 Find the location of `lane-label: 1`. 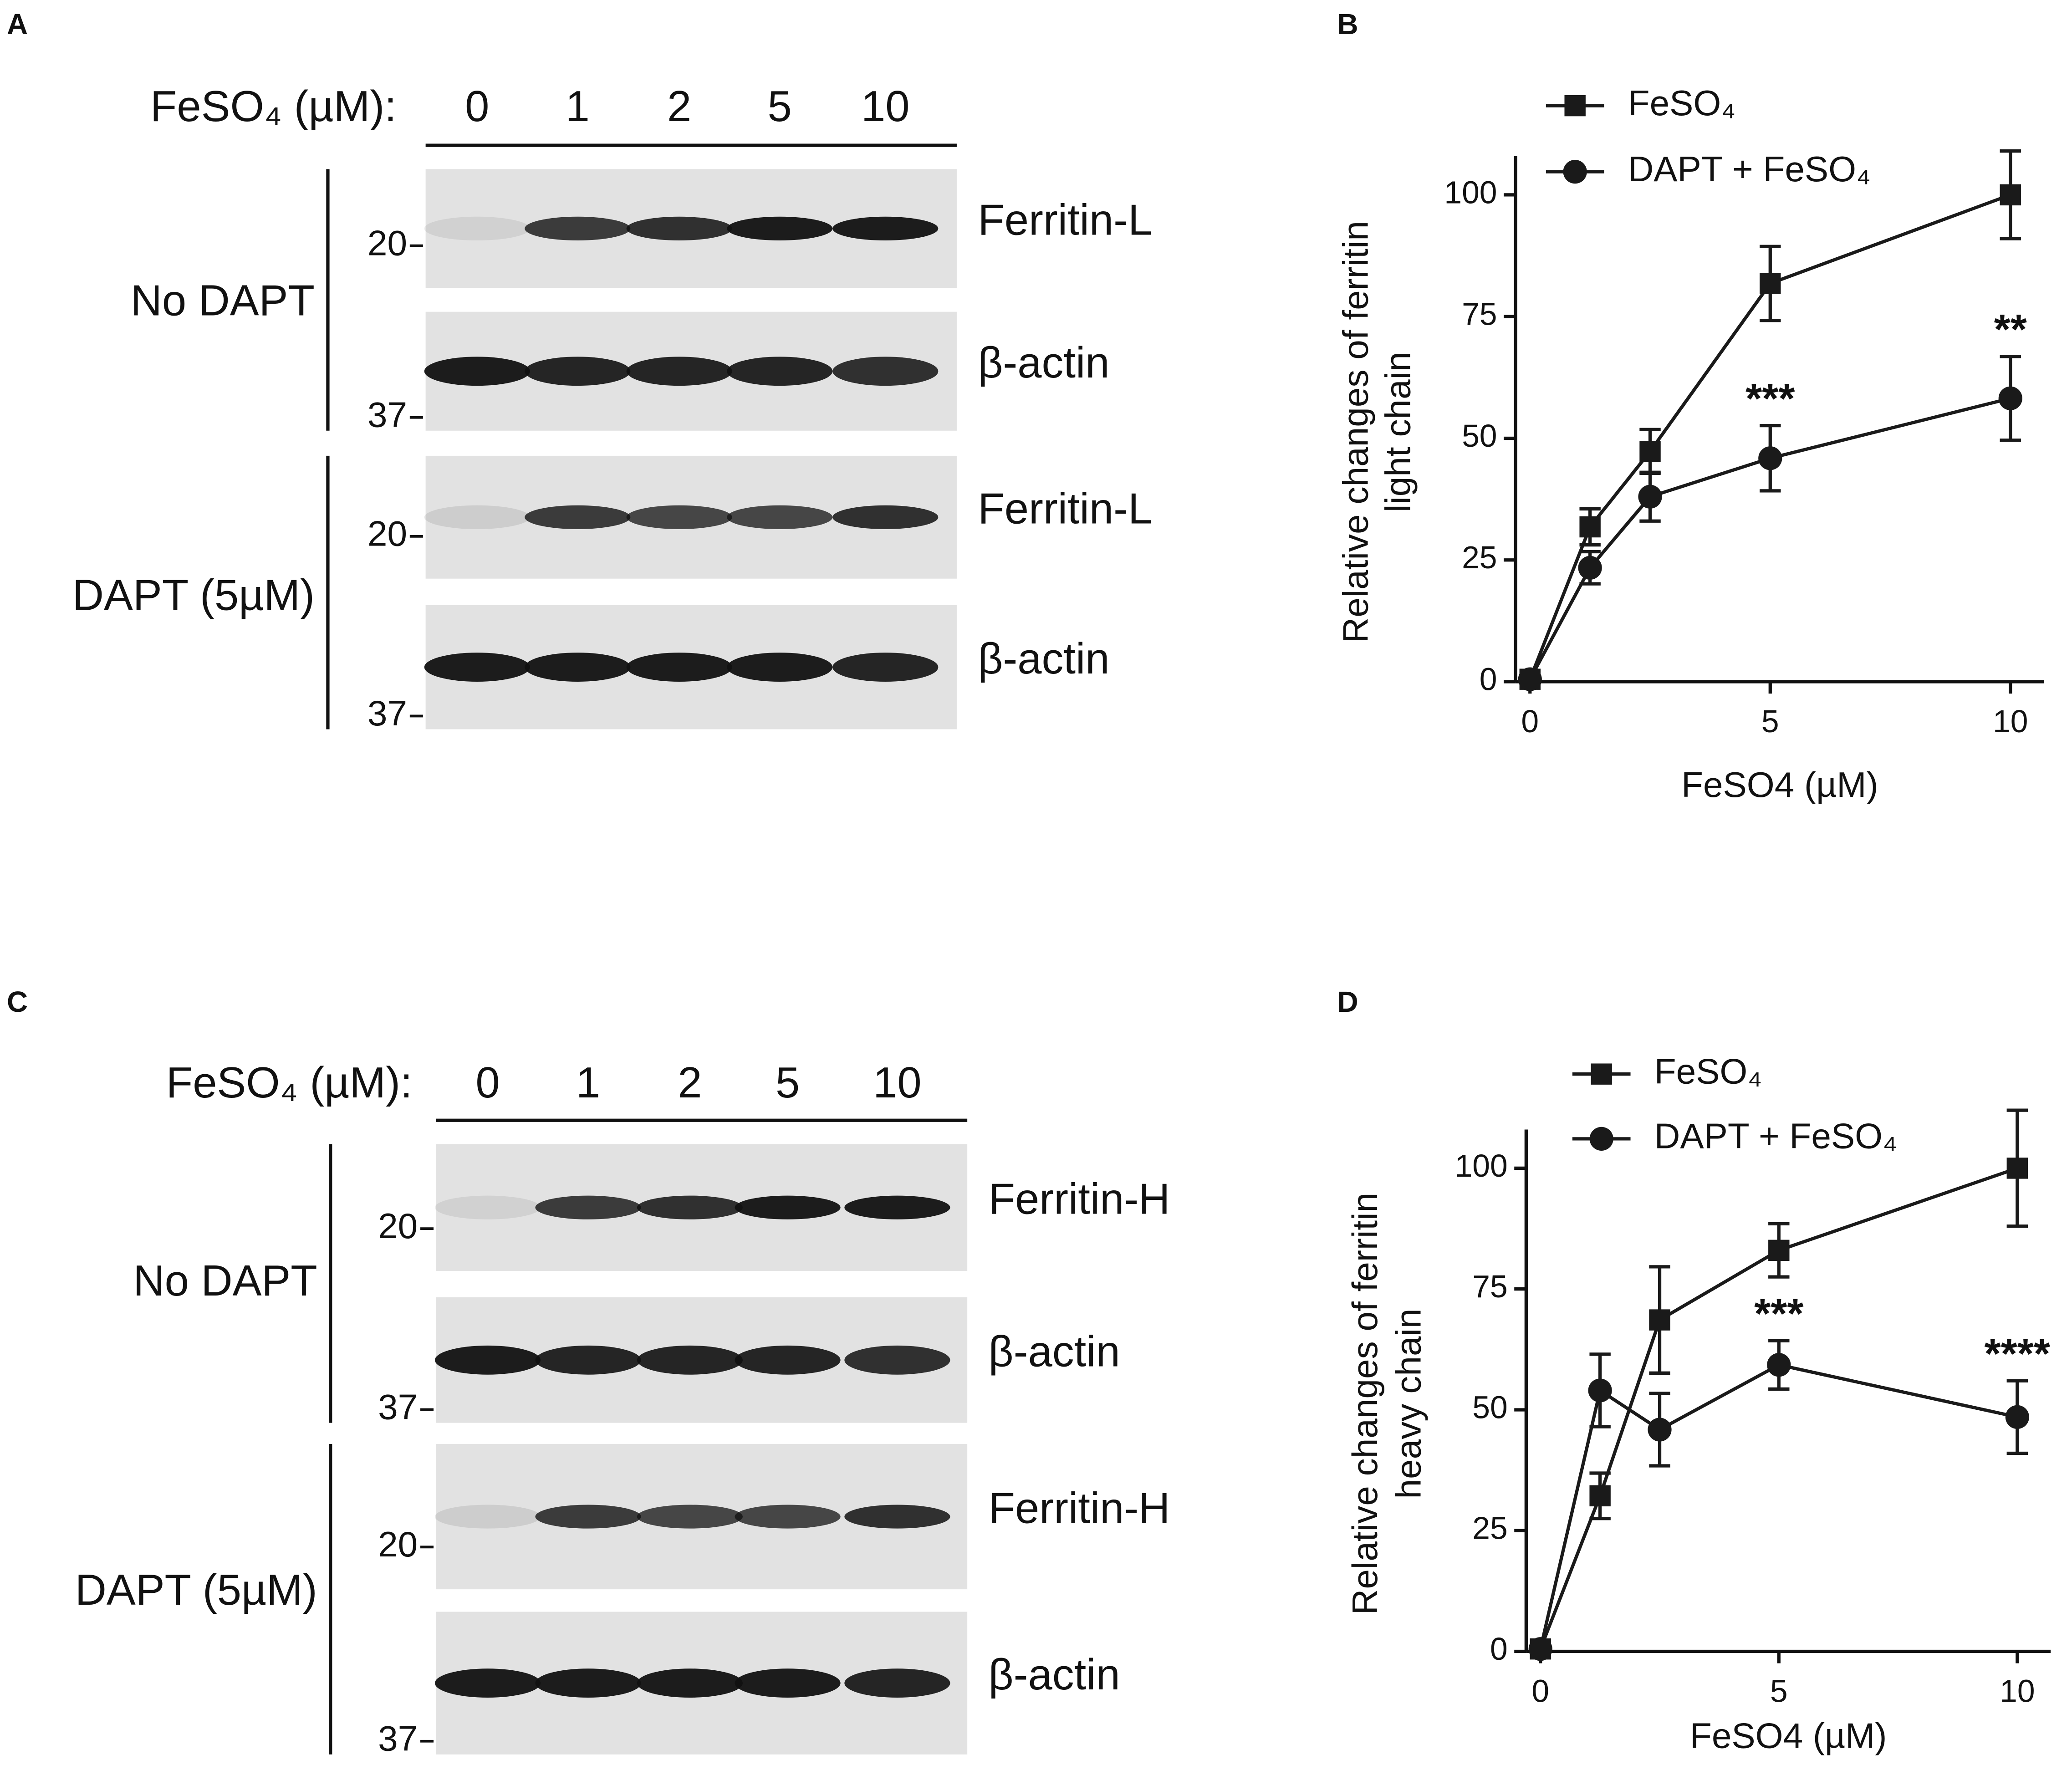

lane-label: 1 is located at coordinates (578, 106).